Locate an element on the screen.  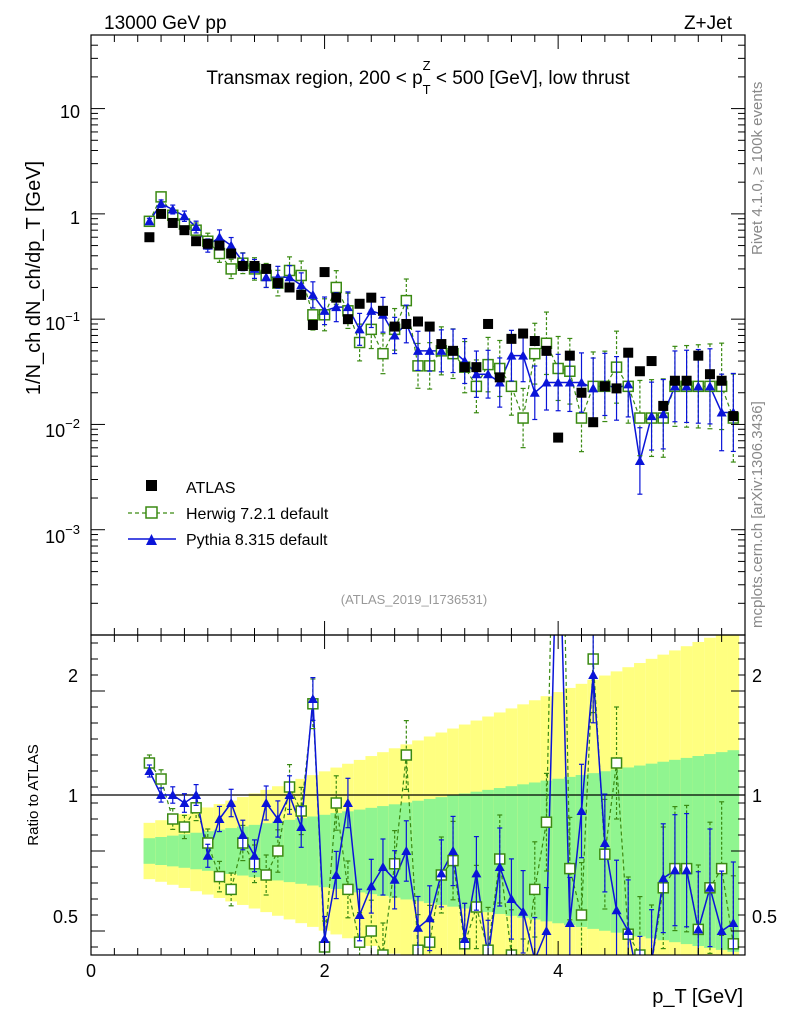
y-tick-label-1e-1: 10⁻¹ is located at coordinates (62, 321).